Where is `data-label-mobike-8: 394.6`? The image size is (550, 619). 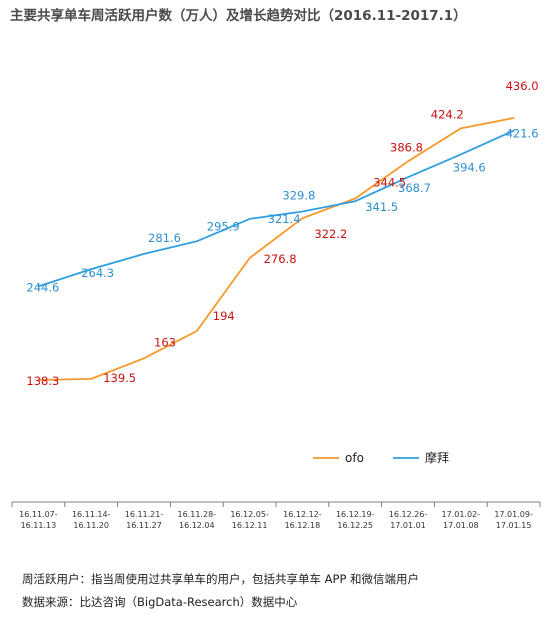 data-label-mobike-8: 394.6 is located at coordinates (469, 167).